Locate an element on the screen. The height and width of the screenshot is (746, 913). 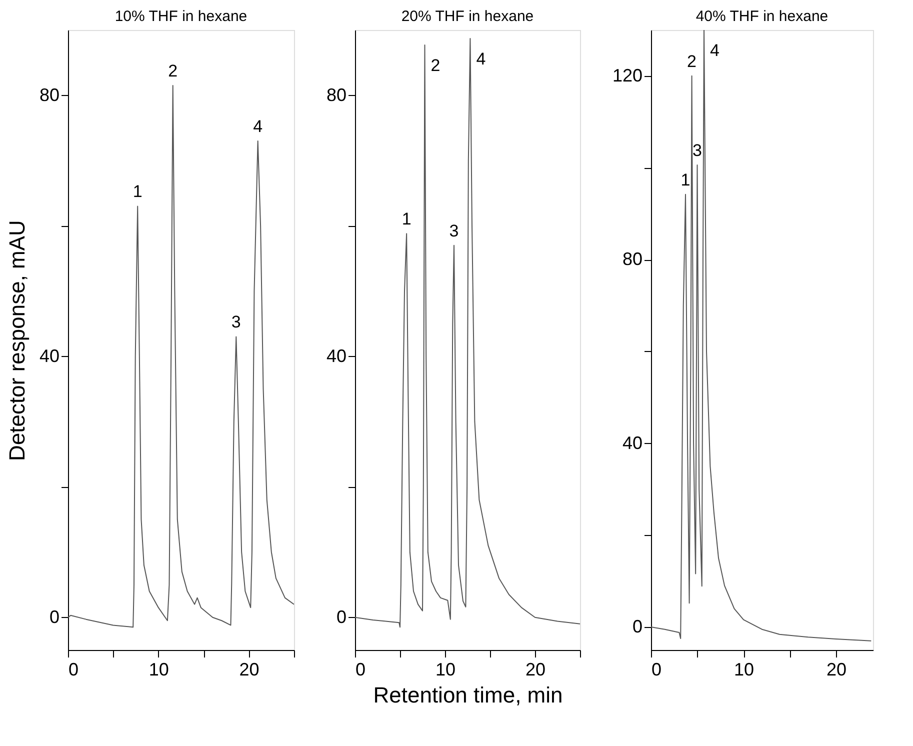
chart-title: 40% THF in hexane is located at coordinates (762, 16).